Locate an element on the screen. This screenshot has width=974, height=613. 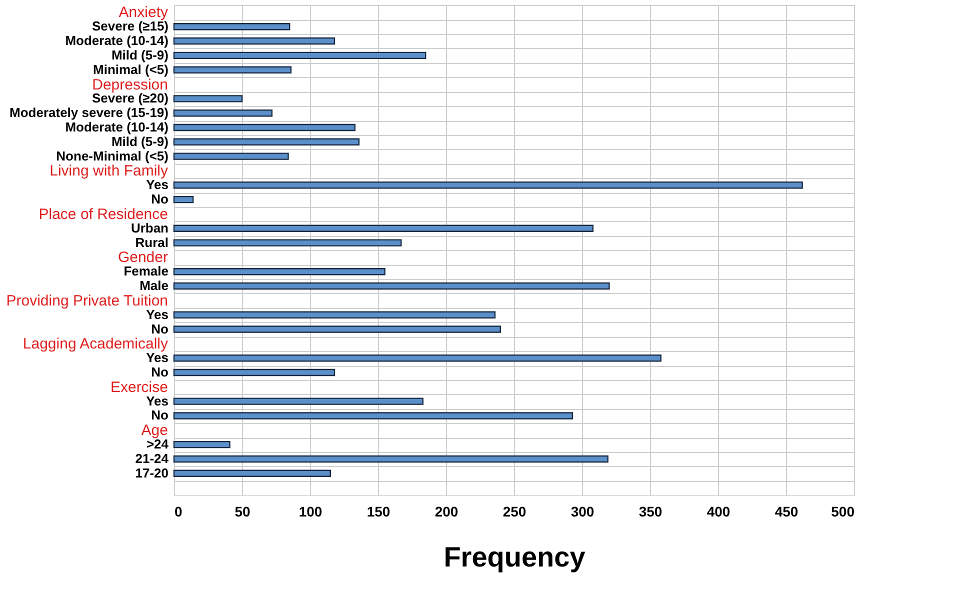
y-tick-label: Female is located at coordinates (146, 271).